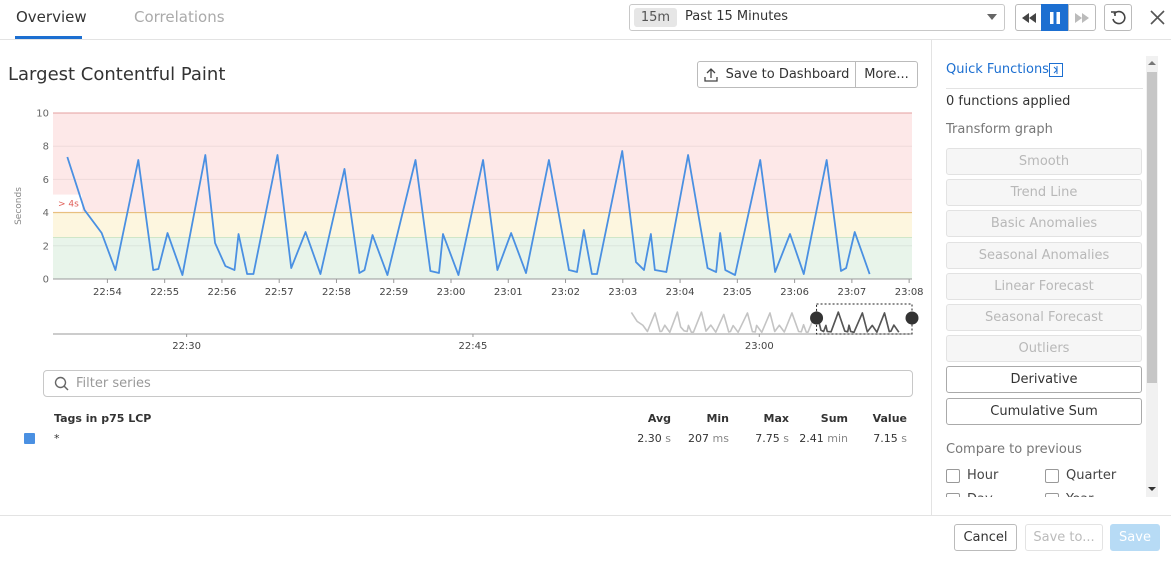 The height and width of the screenshot is (564, 1171). I want to click on threshold-label-bg, so click(67, 203).